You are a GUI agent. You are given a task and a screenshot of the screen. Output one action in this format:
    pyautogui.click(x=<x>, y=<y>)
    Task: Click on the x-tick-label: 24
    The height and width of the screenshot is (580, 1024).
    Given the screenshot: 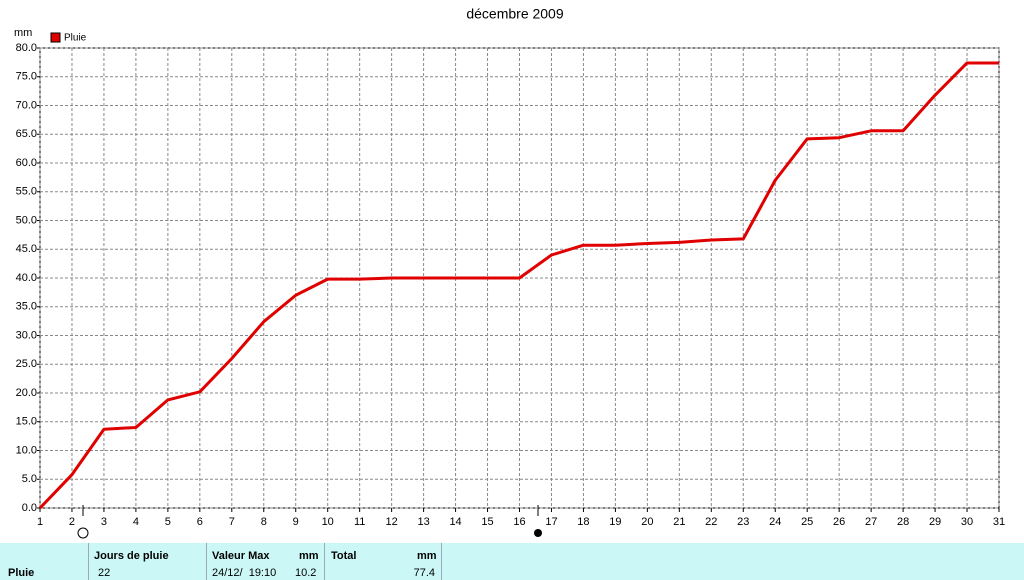 What is the action you would take?
    pyautogui.click(x=775, y=522)
    